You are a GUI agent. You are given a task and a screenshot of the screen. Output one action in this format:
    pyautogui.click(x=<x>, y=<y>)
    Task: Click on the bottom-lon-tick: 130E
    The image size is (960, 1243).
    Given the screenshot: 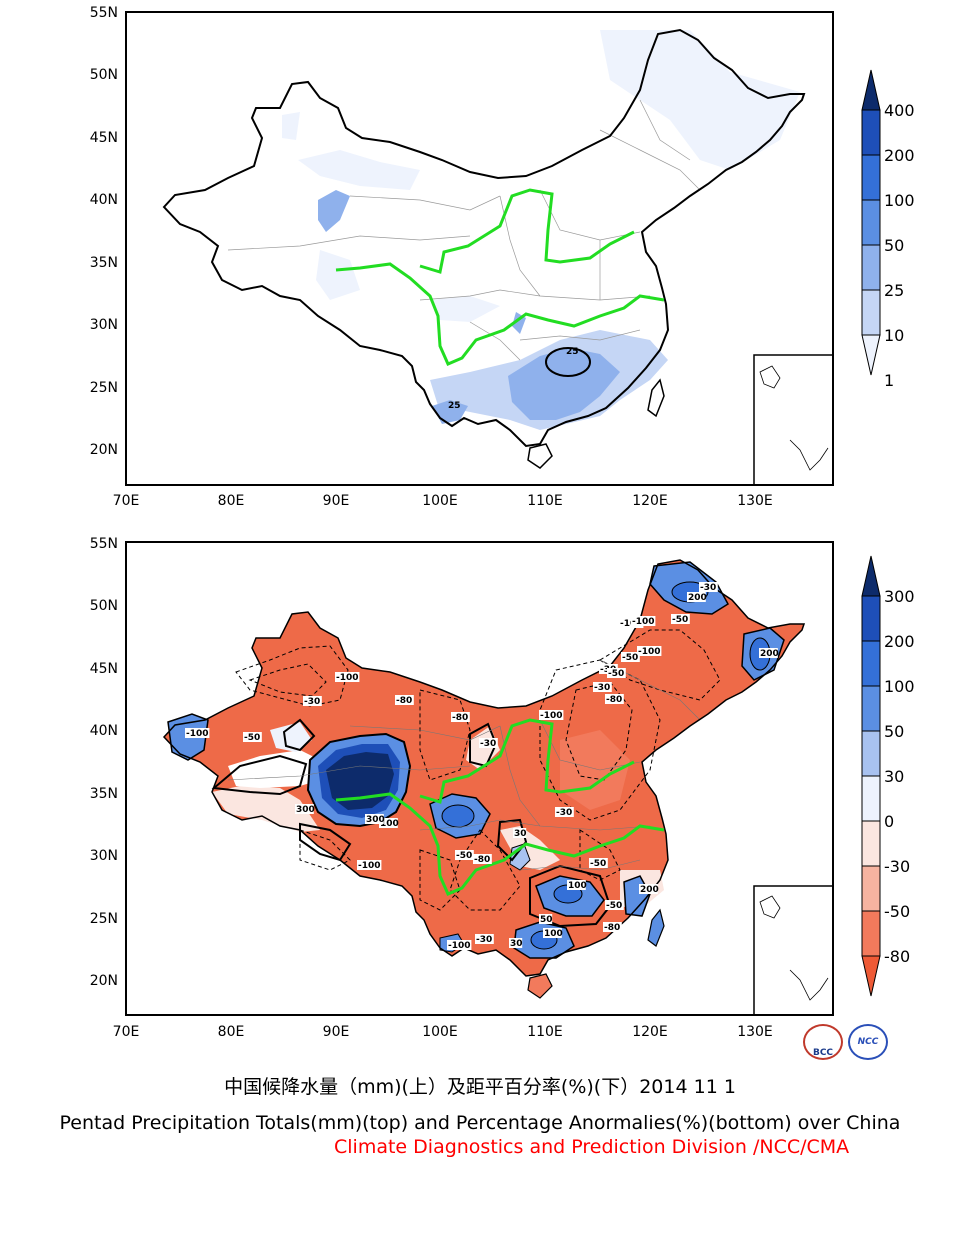 What is the action you would take?
    pyautogui.click(x=755, y=1032)
    